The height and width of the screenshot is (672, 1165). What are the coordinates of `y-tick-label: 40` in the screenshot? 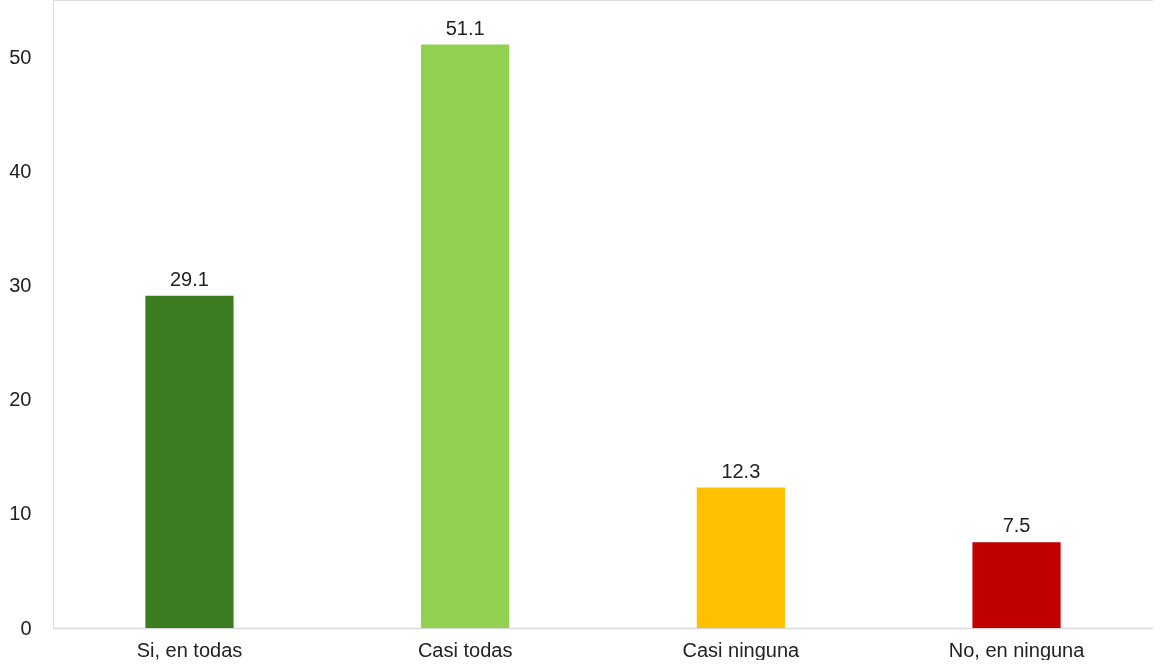 It's located at (20, 170).